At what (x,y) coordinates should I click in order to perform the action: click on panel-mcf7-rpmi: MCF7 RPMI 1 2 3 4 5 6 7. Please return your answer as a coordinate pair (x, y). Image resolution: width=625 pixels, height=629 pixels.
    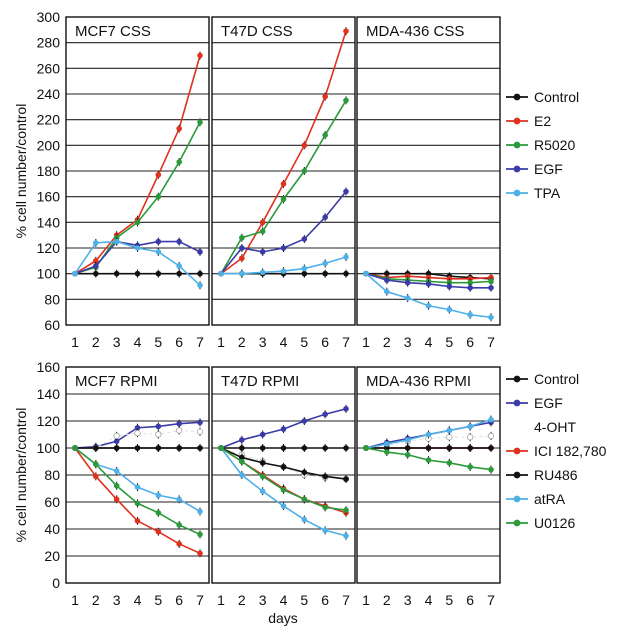
    Looking at the image, I should click on (137, 487).